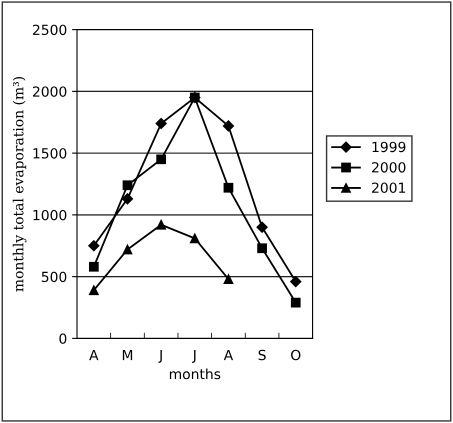 The image size is (453, 423). What do you see at coordinates (54, 277) in the screenshot?
I see `y-tick-label: 500` at bounding box center [54, 277].